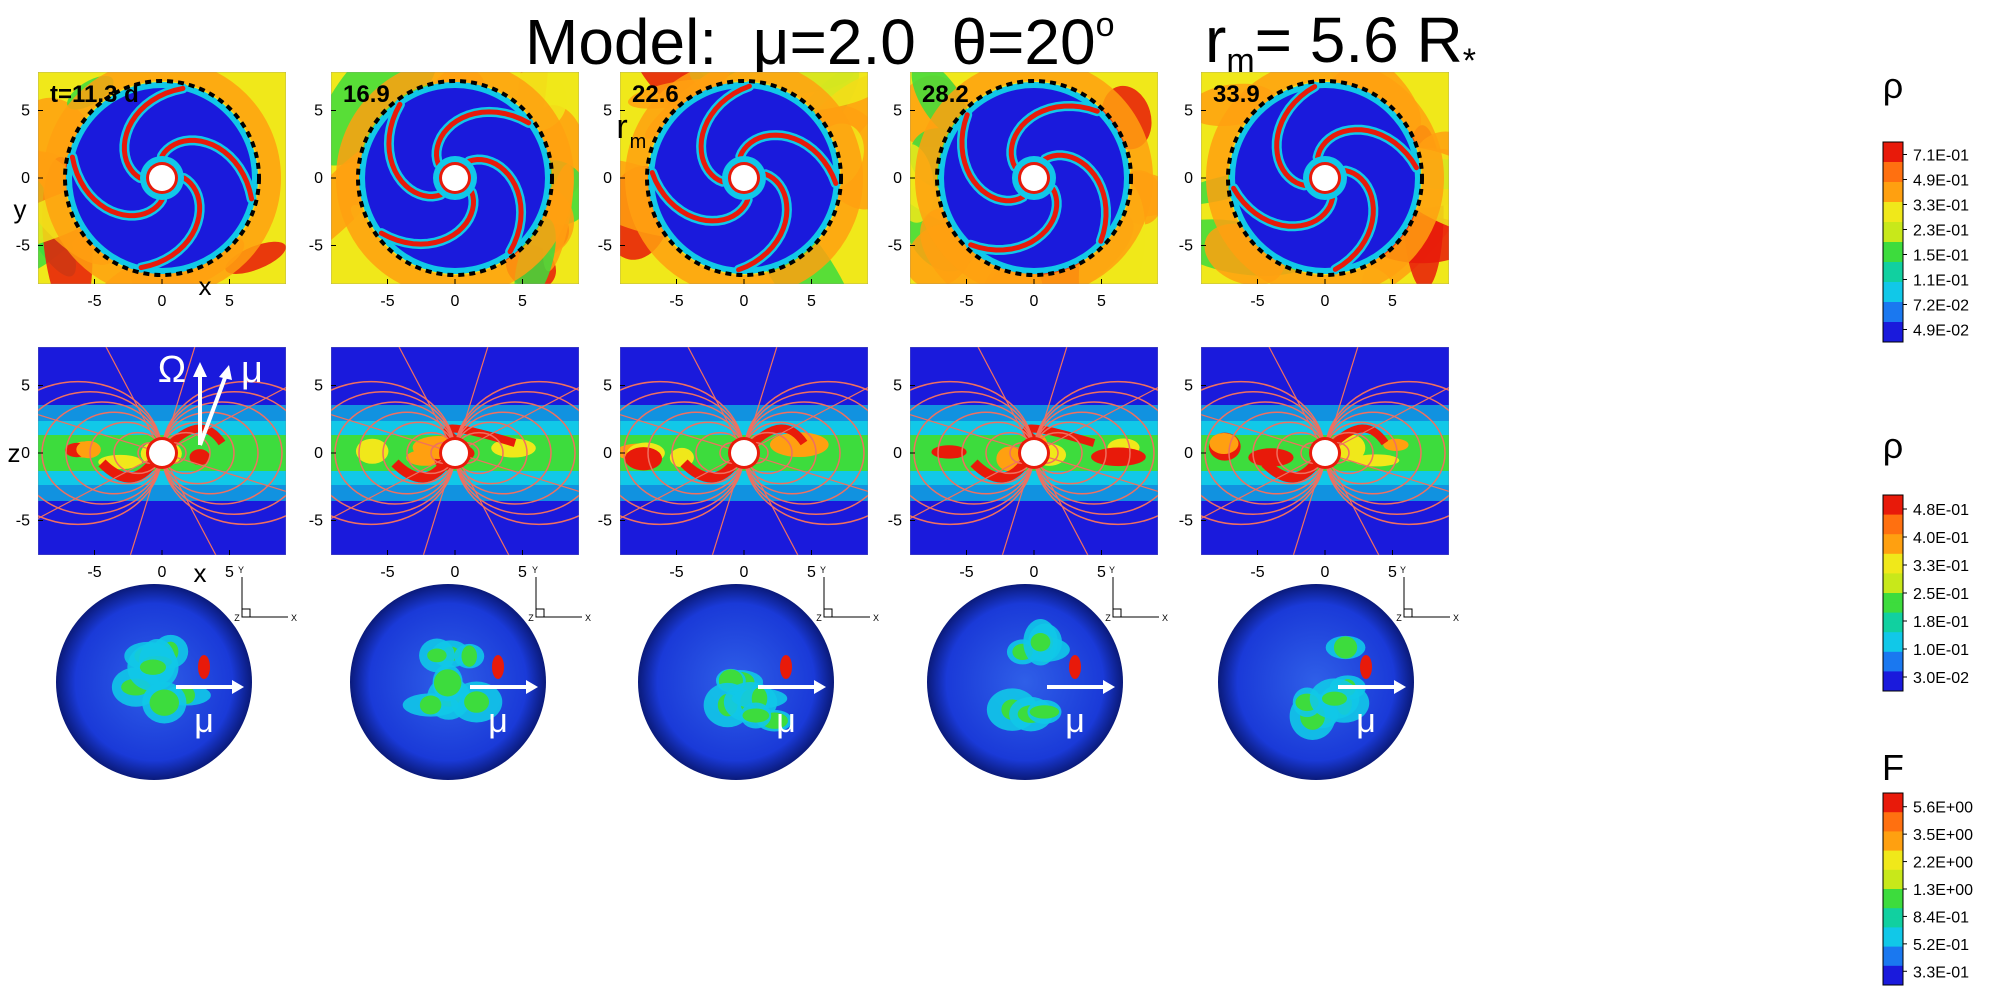 The image size is (2000, 992). What do you see at coordinates (1893, 242) in the screenshot?
I see `colorbar-row1-frame` at bounding box center [1893, 242].